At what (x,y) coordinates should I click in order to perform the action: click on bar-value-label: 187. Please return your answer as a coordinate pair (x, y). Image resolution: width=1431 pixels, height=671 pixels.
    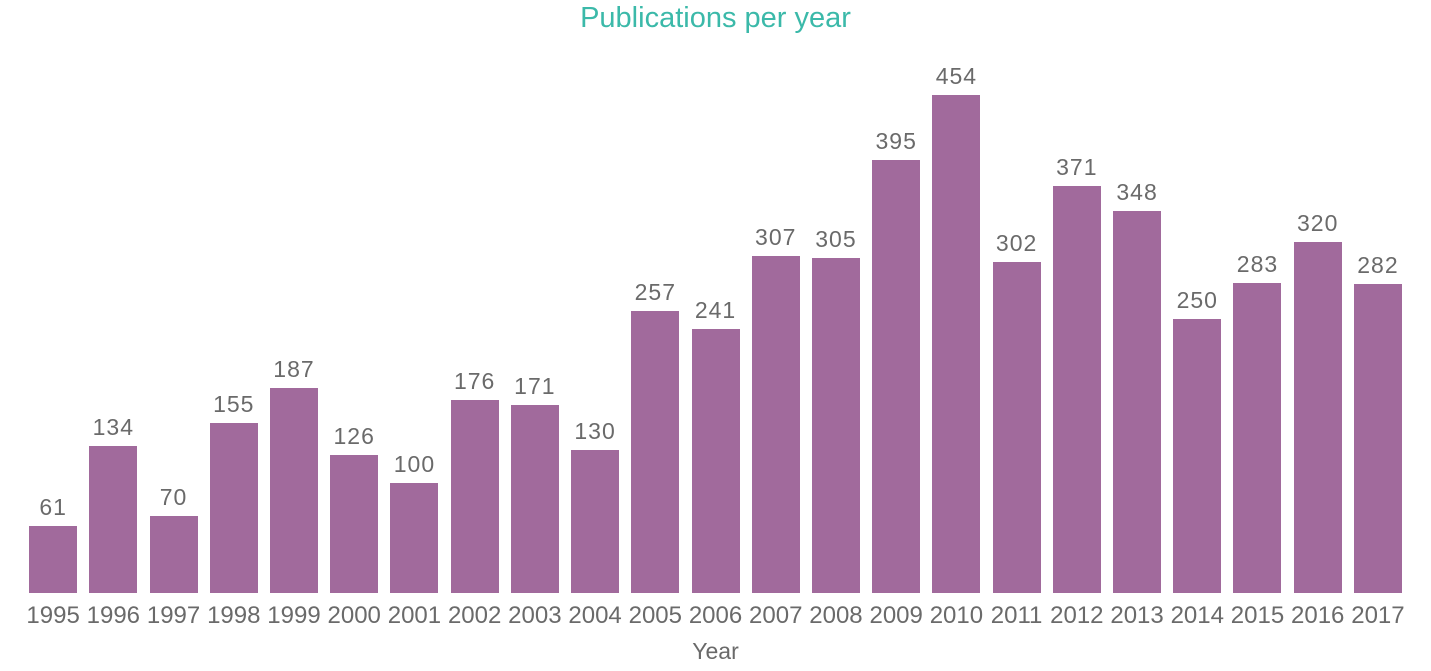
    Looking at the image, I should click on (294, 369).